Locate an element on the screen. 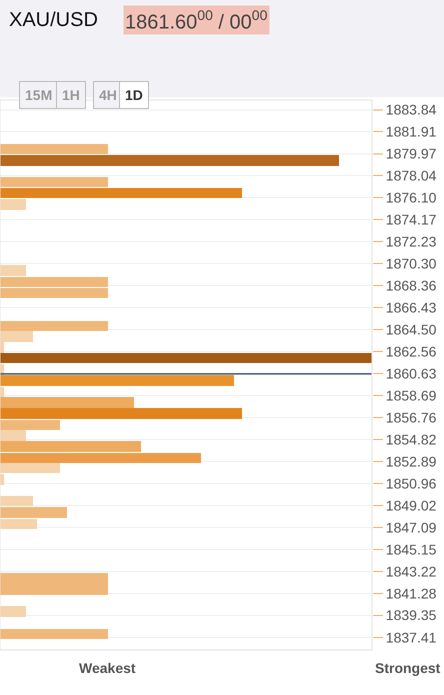 The height and width of the screenshot is (695, 444). y-tick-label: 1839.35 is located at coordinates (411, 615).